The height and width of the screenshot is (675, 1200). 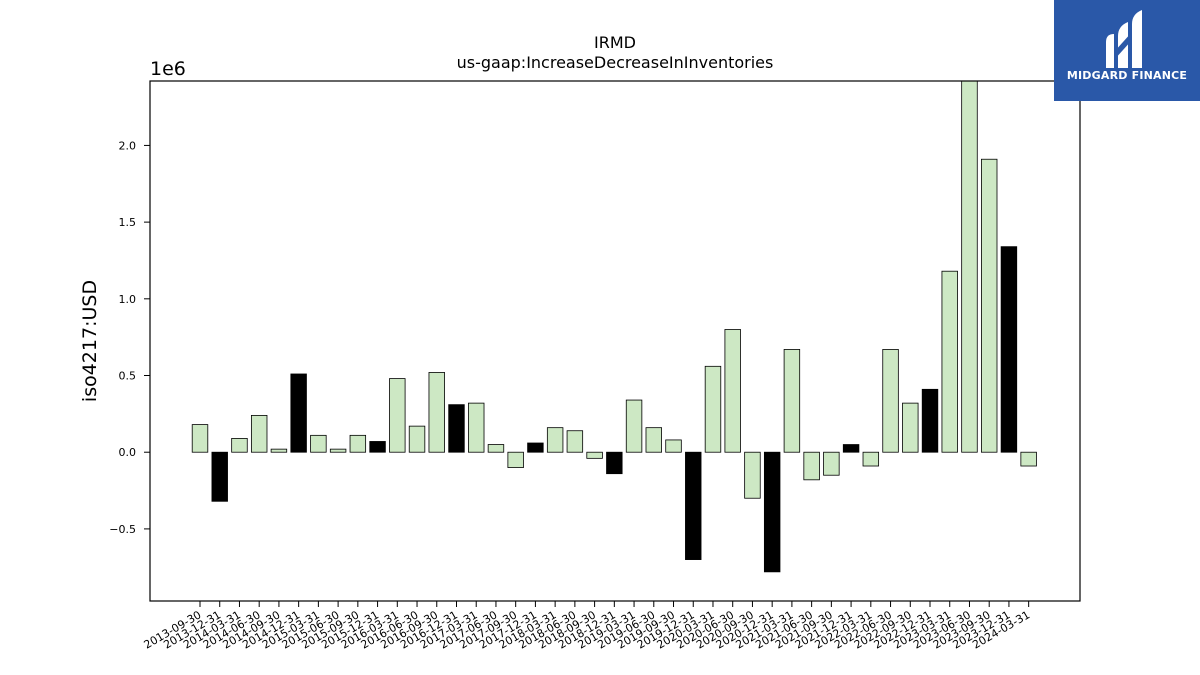 I want to click on midgard-logo-icon, so click(x=1124, y=39).